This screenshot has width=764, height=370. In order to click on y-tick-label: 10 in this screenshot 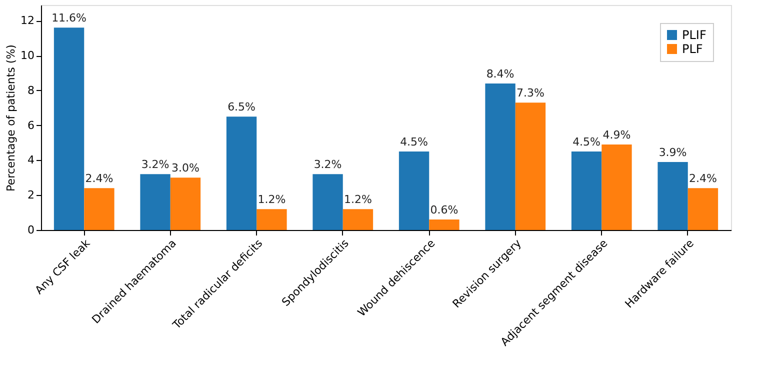, I will do `click(27, 55)`.